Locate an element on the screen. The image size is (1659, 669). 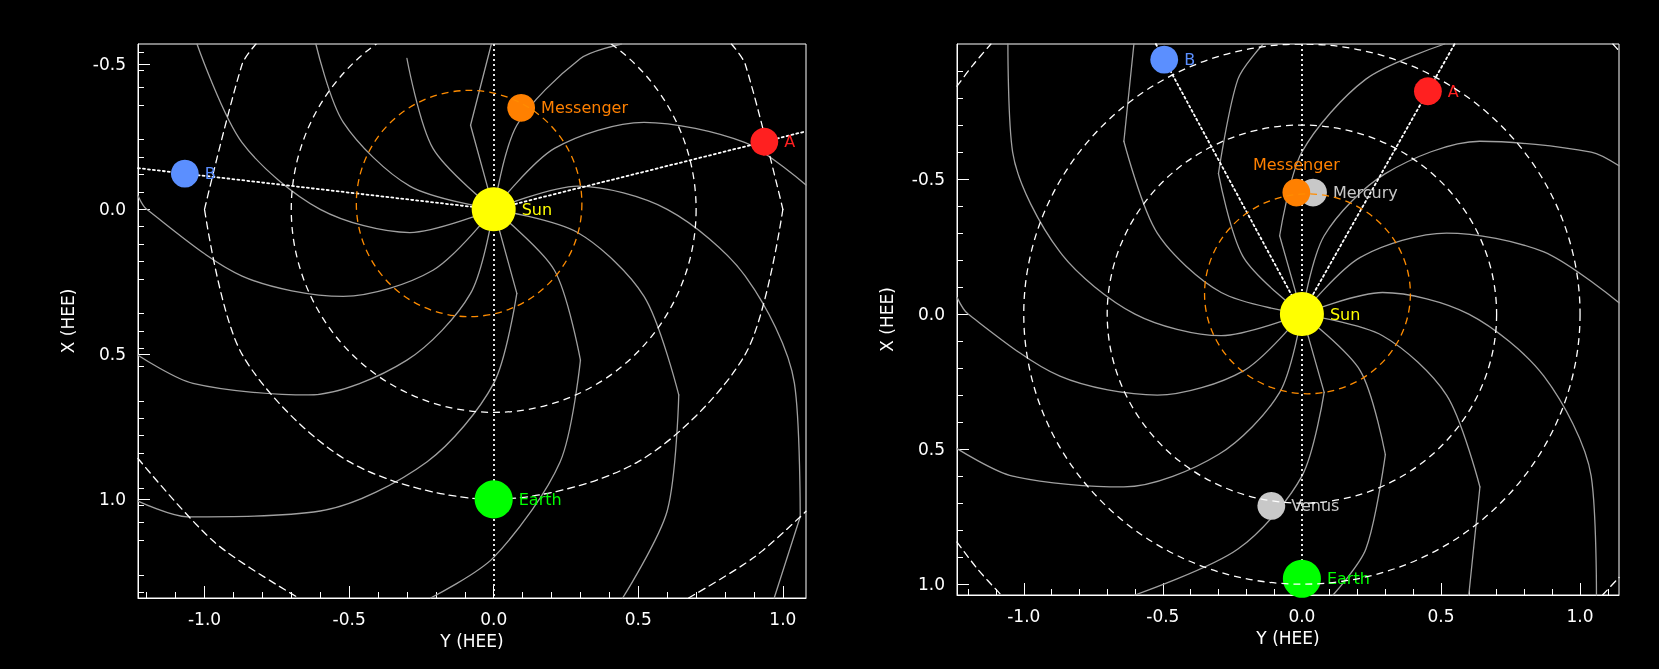
series-label: Venus is located at coordinates (1315, 506).